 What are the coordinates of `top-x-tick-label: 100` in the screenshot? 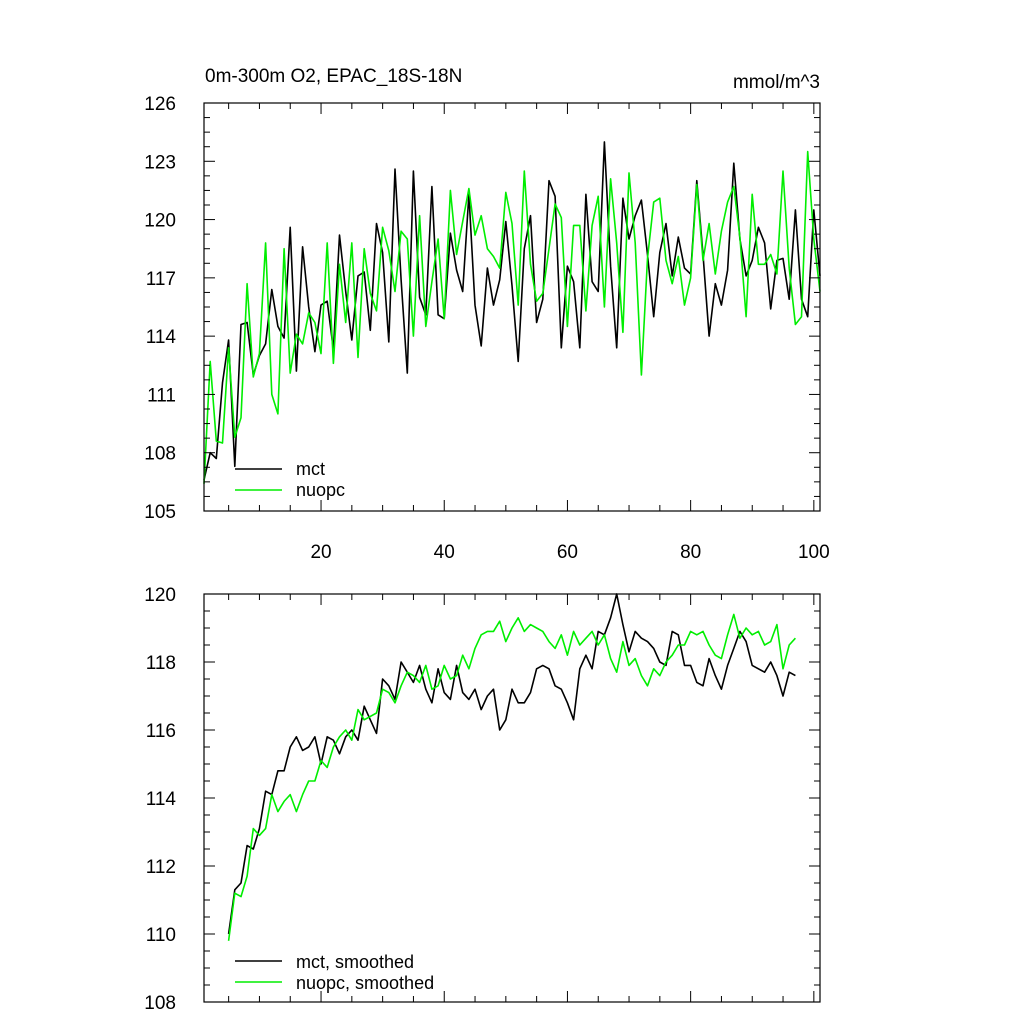 It's located at (814, 552).